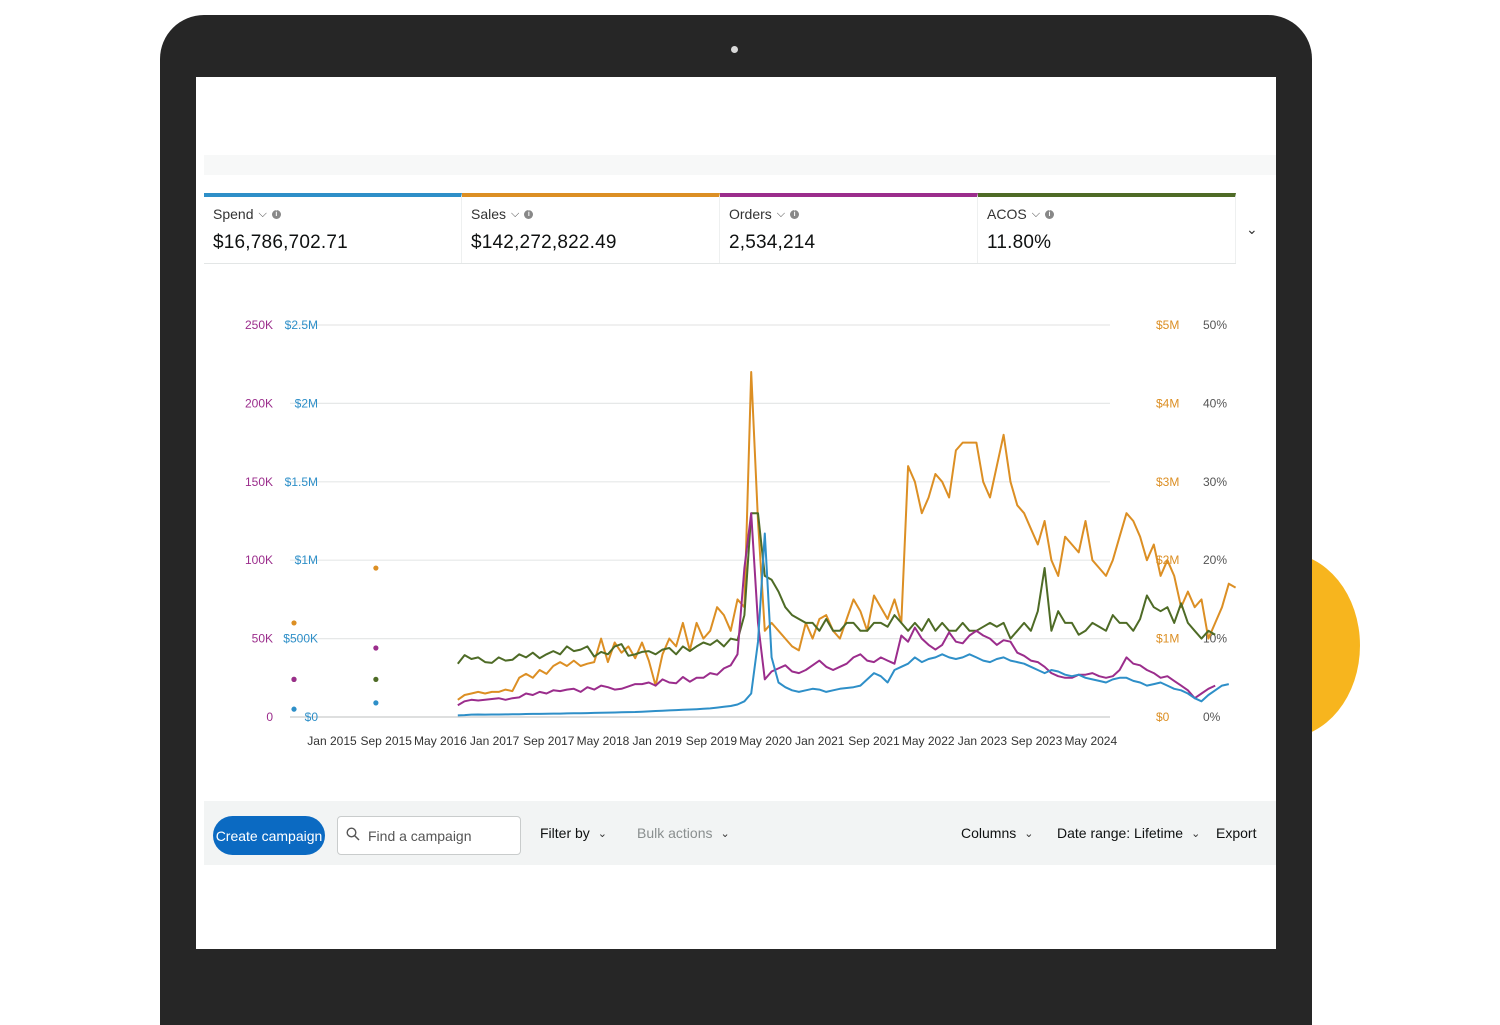  Describe the element at coordinates (734, 49) in the screenshot. I see `camera-icon` at that location.